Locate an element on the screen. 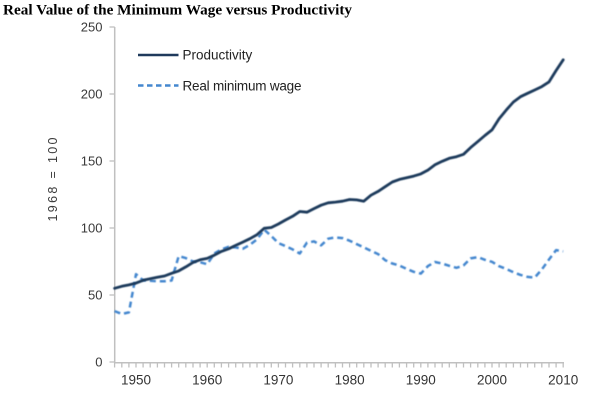 This screenshot has height=407, width=606. svg-text: 2000 is located at coordinates (492, 380).